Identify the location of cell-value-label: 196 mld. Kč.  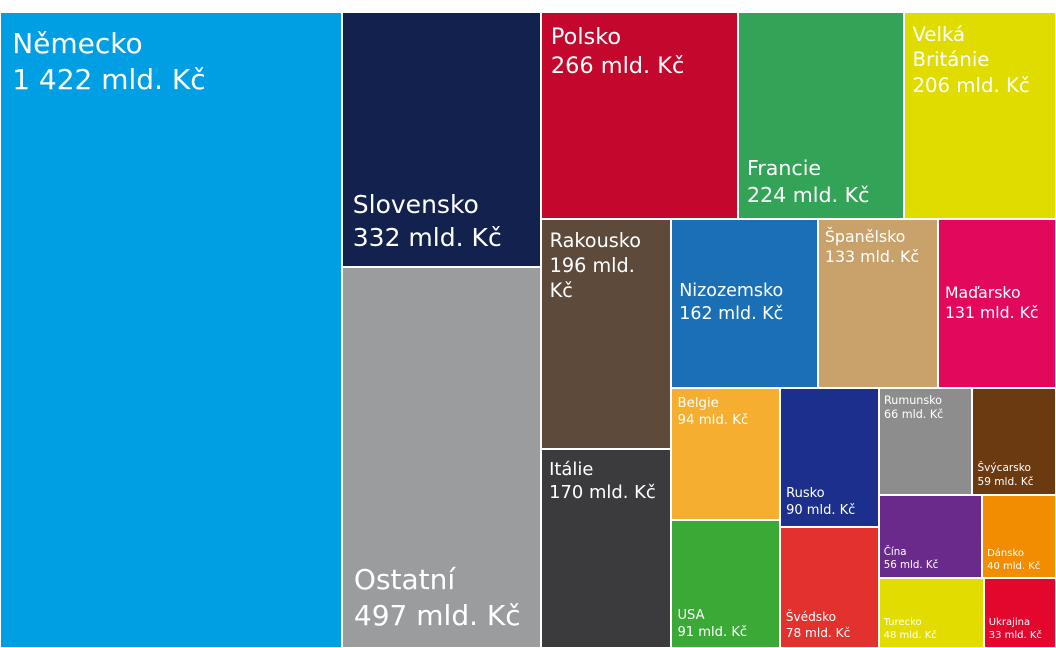
(592, 278).